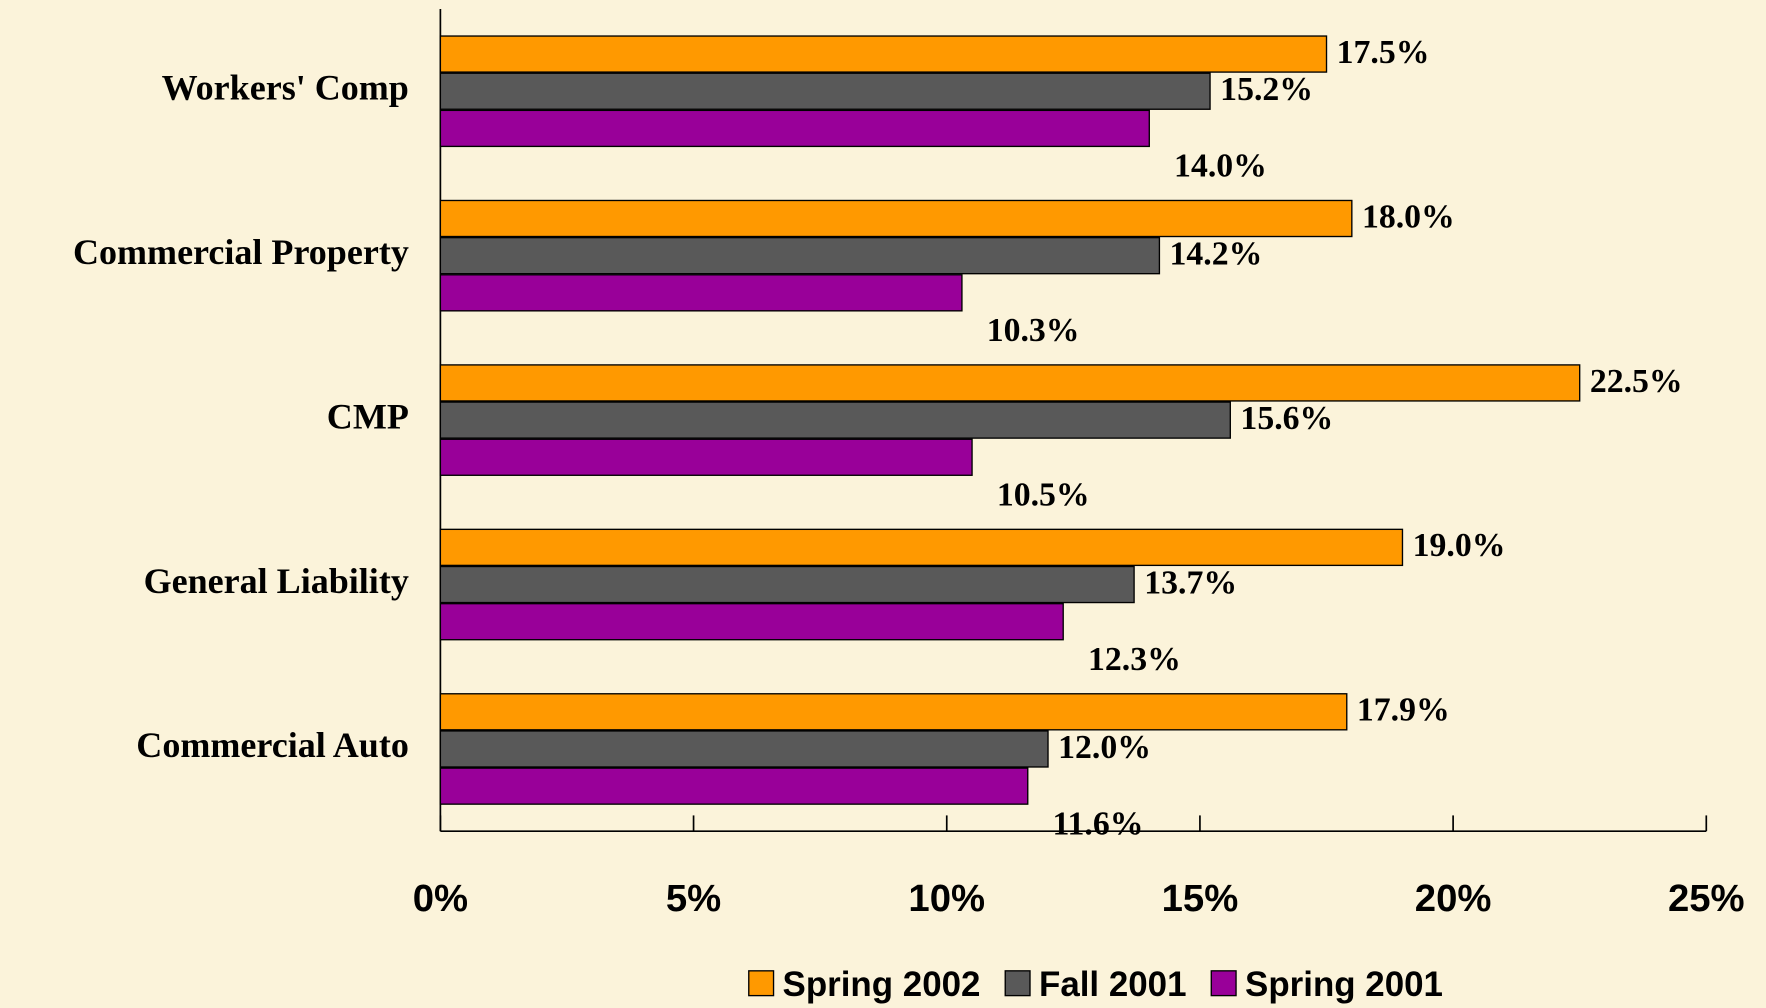 This screenshot has width=1766, height=1008. Describe the element at coordinates (1344, 984) in the screenshot. I see `legend-label: Spring 2001` at that location.